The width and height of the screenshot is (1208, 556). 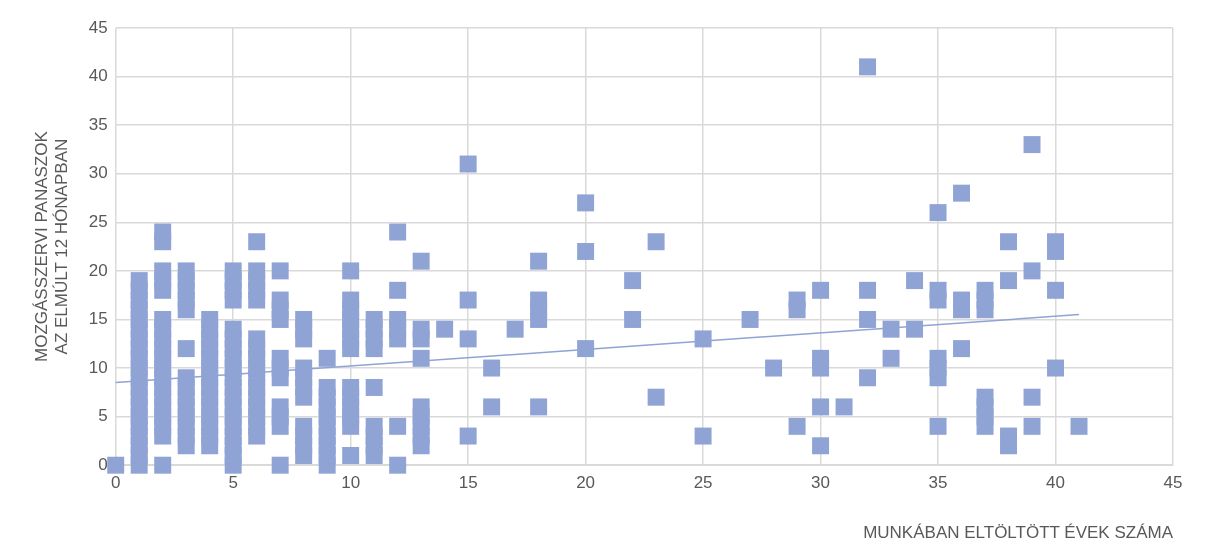 I want to click on y-tick-label: 45, so click(x=98, y=27).